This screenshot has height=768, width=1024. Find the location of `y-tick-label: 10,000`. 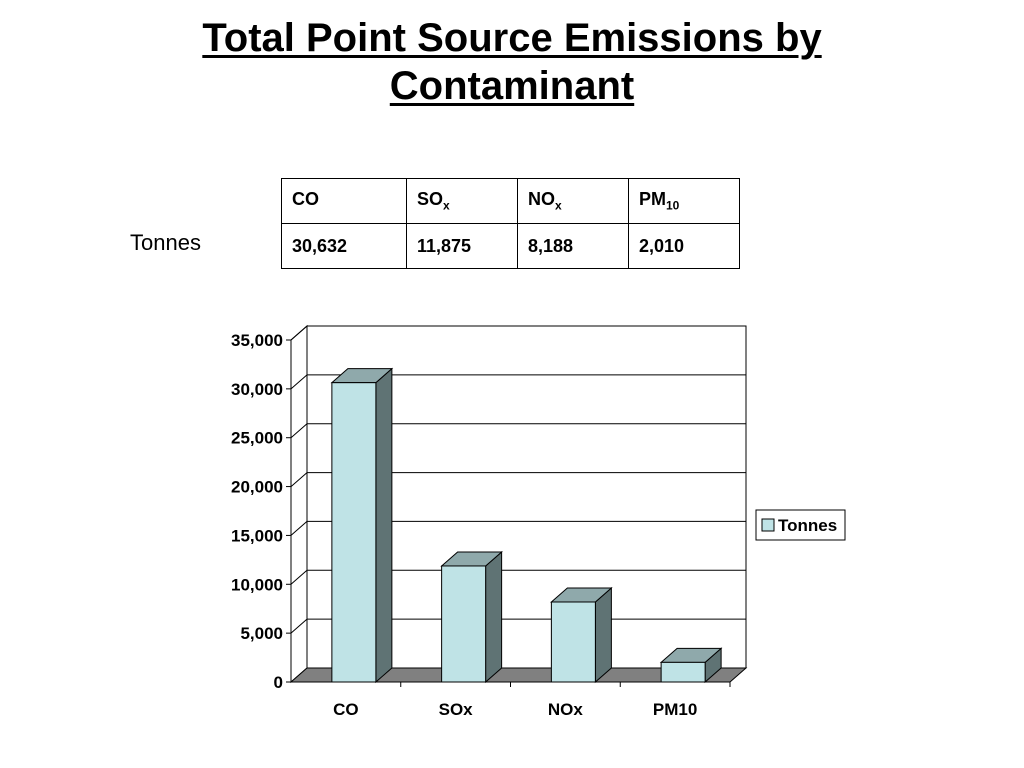

y-tick-label: 10,000 is located at coordinates (257, 584).